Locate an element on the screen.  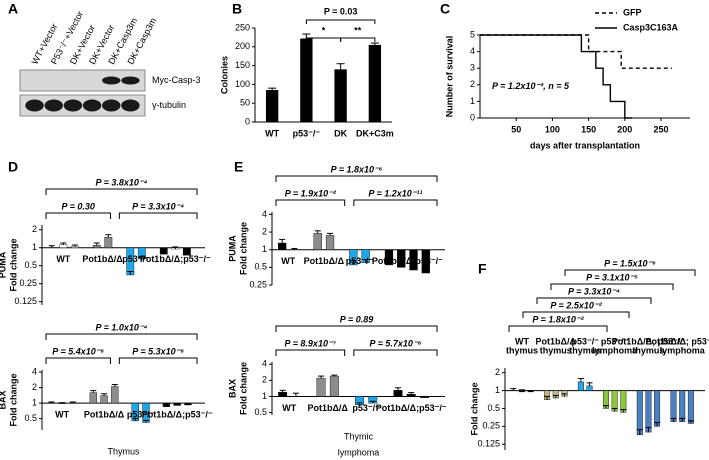
caption: lymphoma is located at coordinates (359, 452).